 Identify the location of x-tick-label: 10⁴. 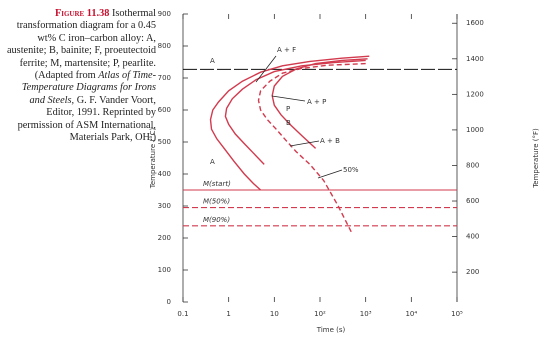
(411, 314).